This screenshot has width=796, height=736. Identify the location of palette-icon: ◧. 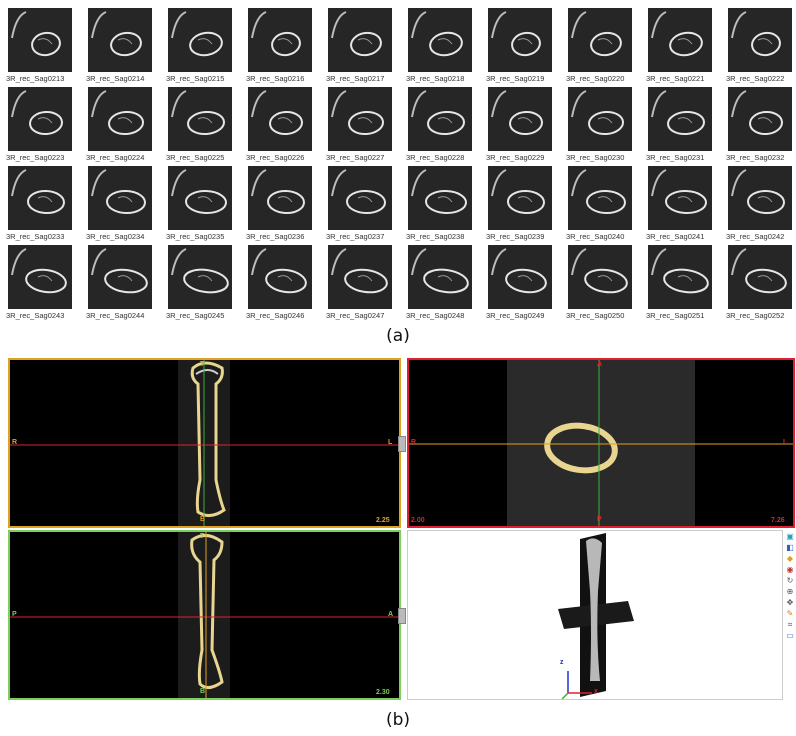
(790, 547).